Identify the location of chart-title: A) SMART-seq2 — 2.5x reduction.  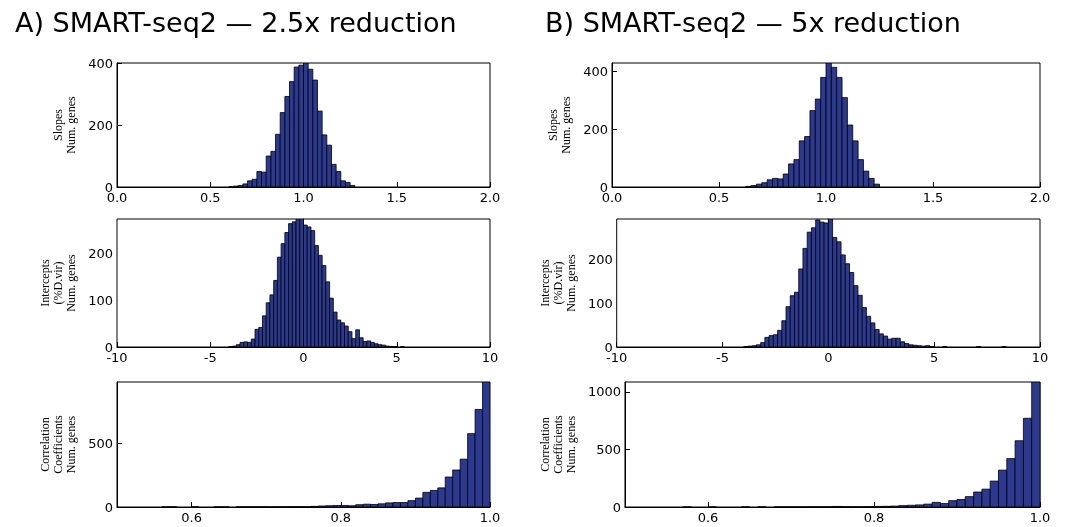
(236, 22).